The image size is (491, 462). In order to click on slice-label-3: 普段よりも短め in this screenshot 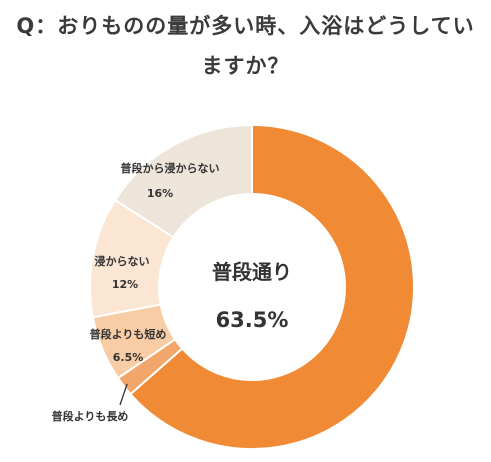, I will do `click(128, 334)`.